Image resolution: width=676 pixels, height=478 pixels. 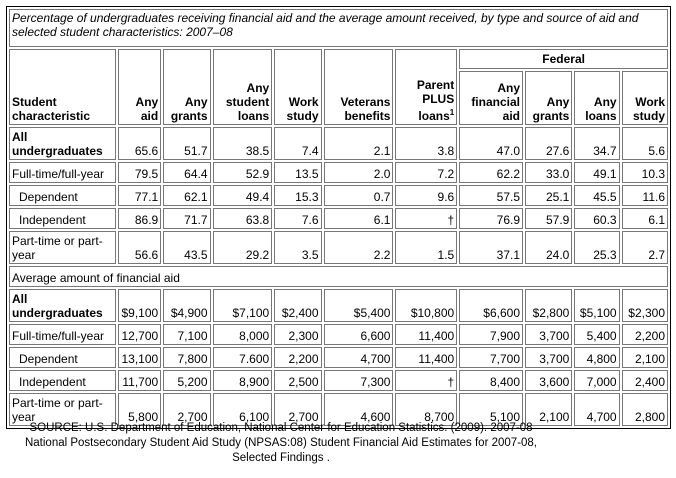 I want to click on table-cell: 62.1, so click(x=187, y=195).